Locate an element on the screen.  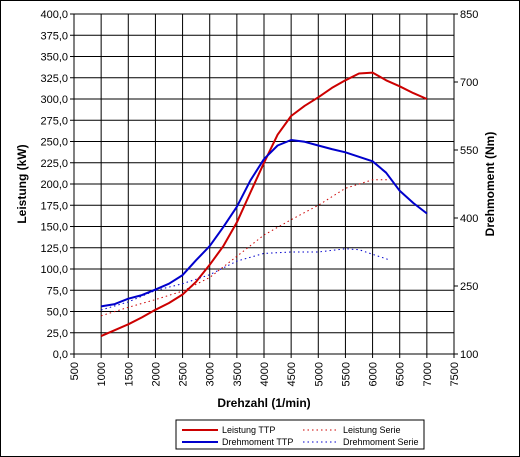
y-right-tick-label: 700 is located at coordinates (469, 83).